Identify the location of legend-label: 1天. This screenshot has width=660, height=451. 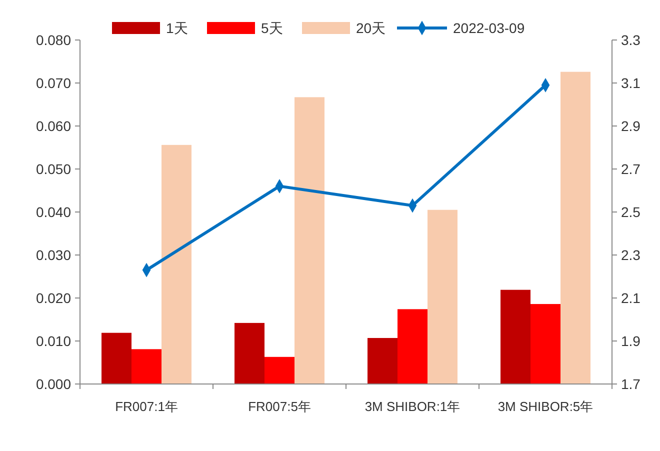
(177, 28).